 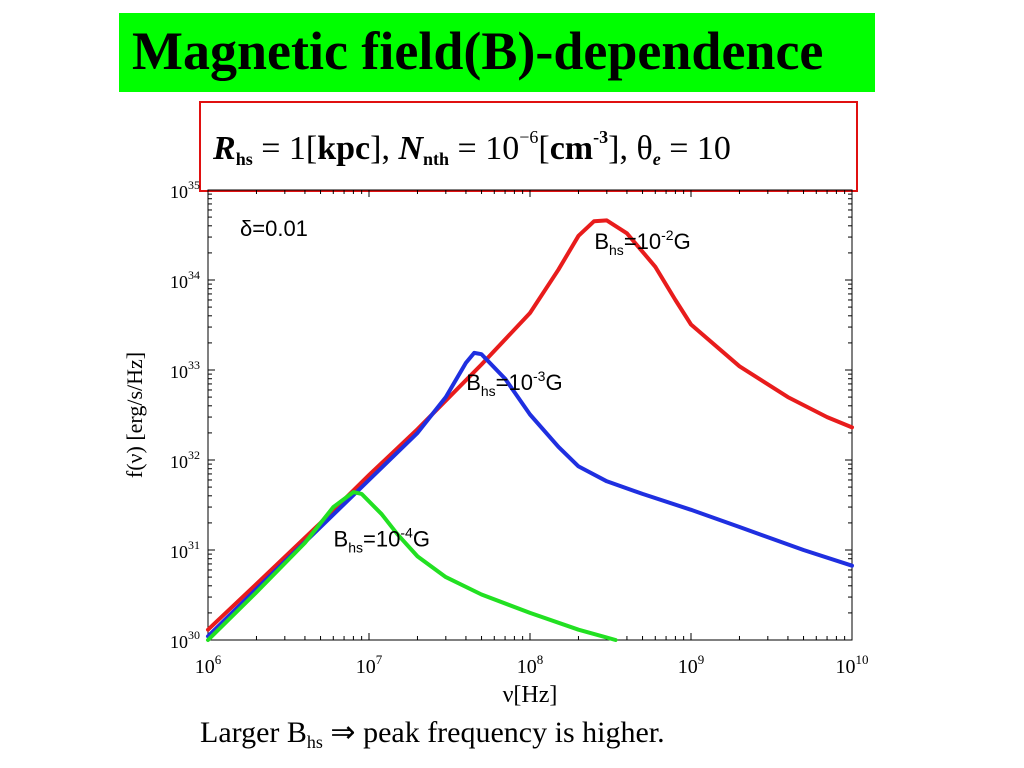 I want to click on density-open: [, so click(x=544, y=148).